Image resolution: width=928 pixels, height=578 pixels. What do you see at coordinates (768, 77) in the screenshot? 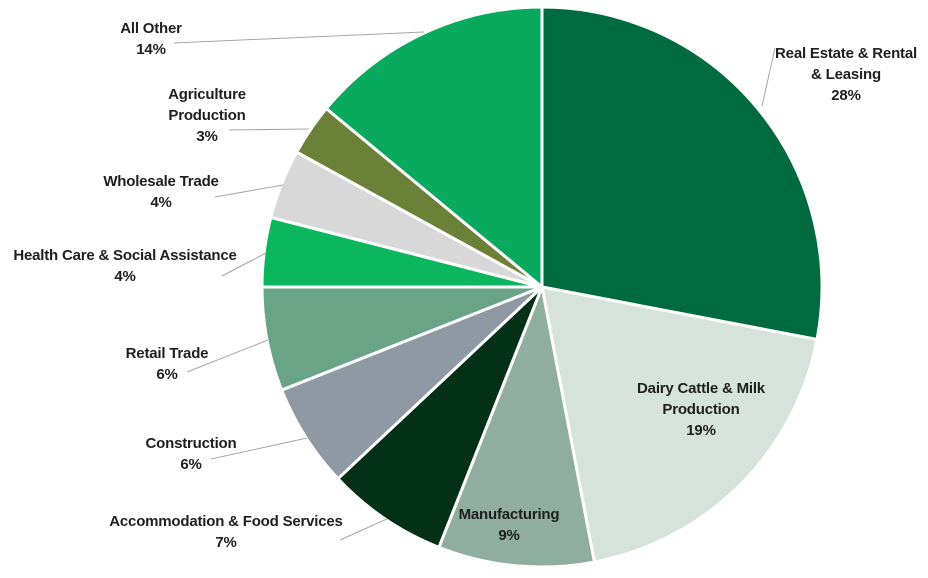
I see `leader-line-real-estate-rental-leasing` at bounding box center [768, 77].